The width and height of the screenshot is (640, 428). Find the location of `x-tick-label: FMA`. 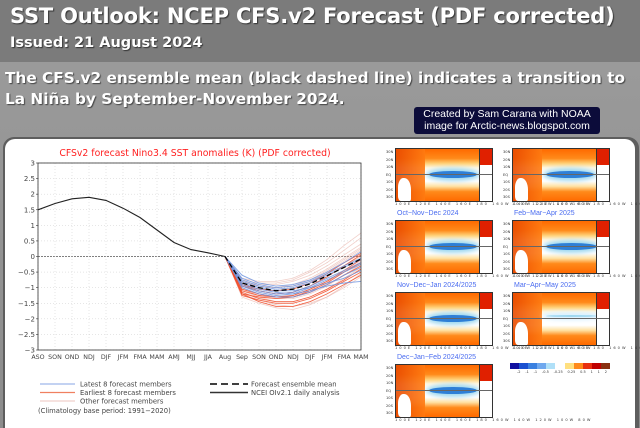

x-tick-label: FMA is located at coordinates (140, 357).